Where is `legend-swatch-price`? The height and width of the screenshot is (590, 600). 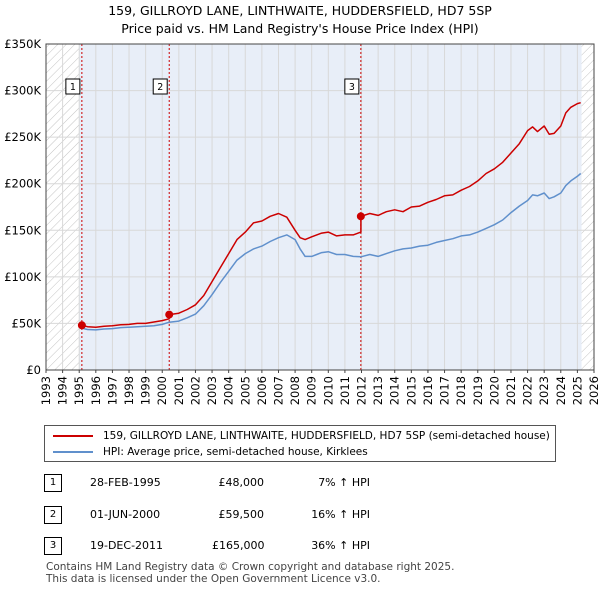
legend-swatch-price is located at coordinates (73, 436).